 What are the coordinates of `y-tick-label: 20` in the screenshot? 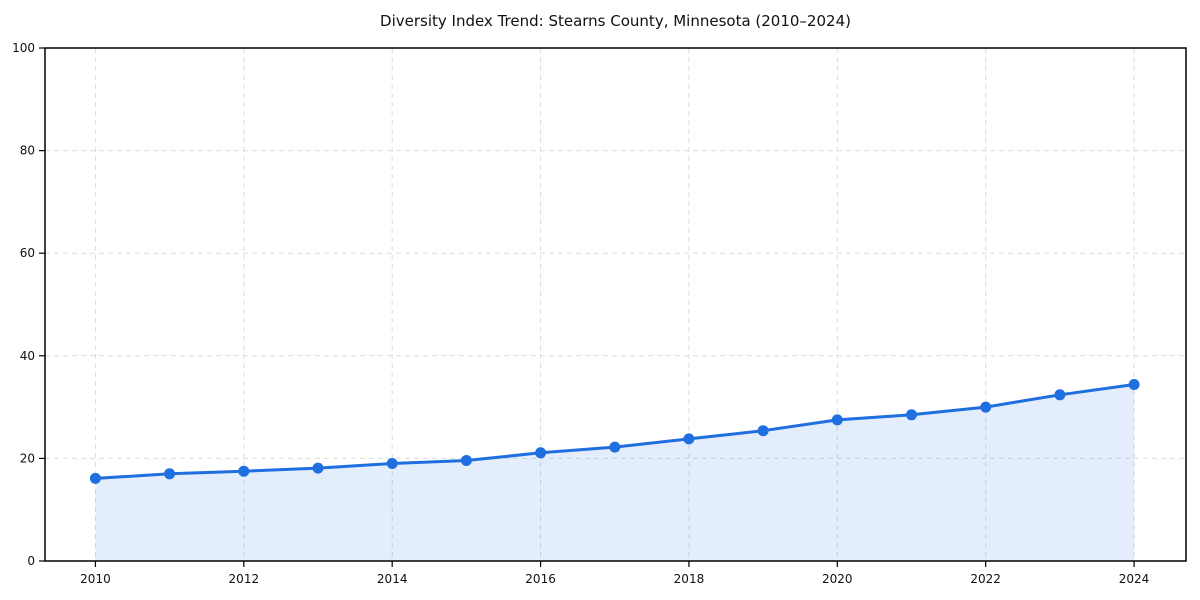 It's located at (27, 458).